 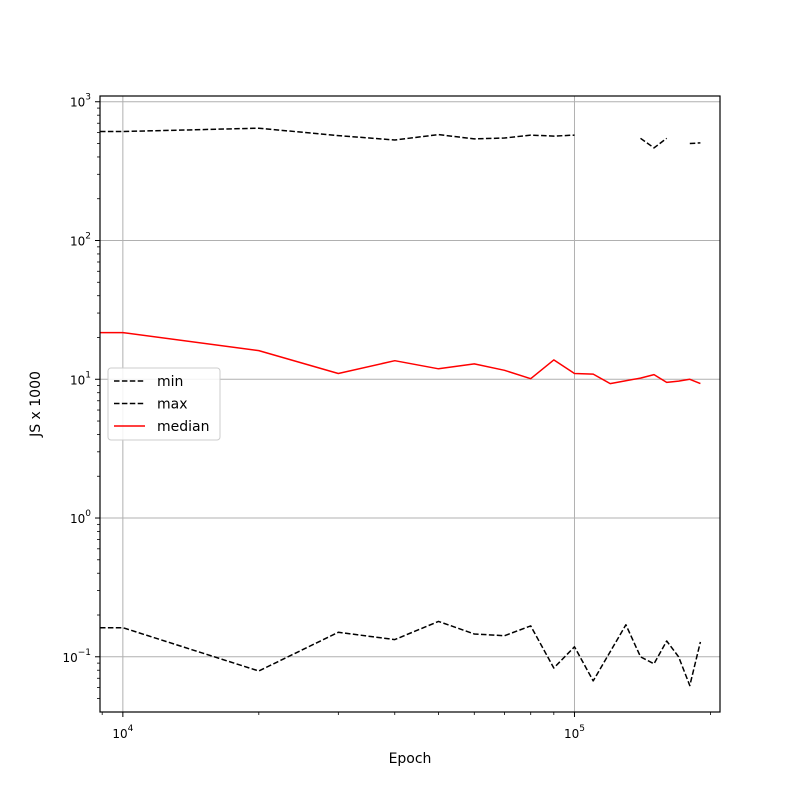 What do you see at coordinates (574, 732) in the screenshot?
I see `x-tick-label-1: 10⁵` at bounding box center [574, 732].